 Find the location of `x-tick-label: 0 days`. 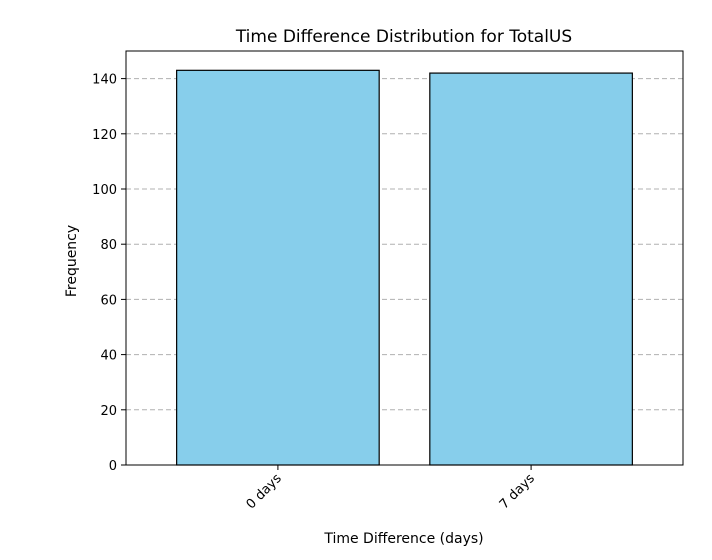

x-tick-label: 0 days is located at coordinates (264, 491).